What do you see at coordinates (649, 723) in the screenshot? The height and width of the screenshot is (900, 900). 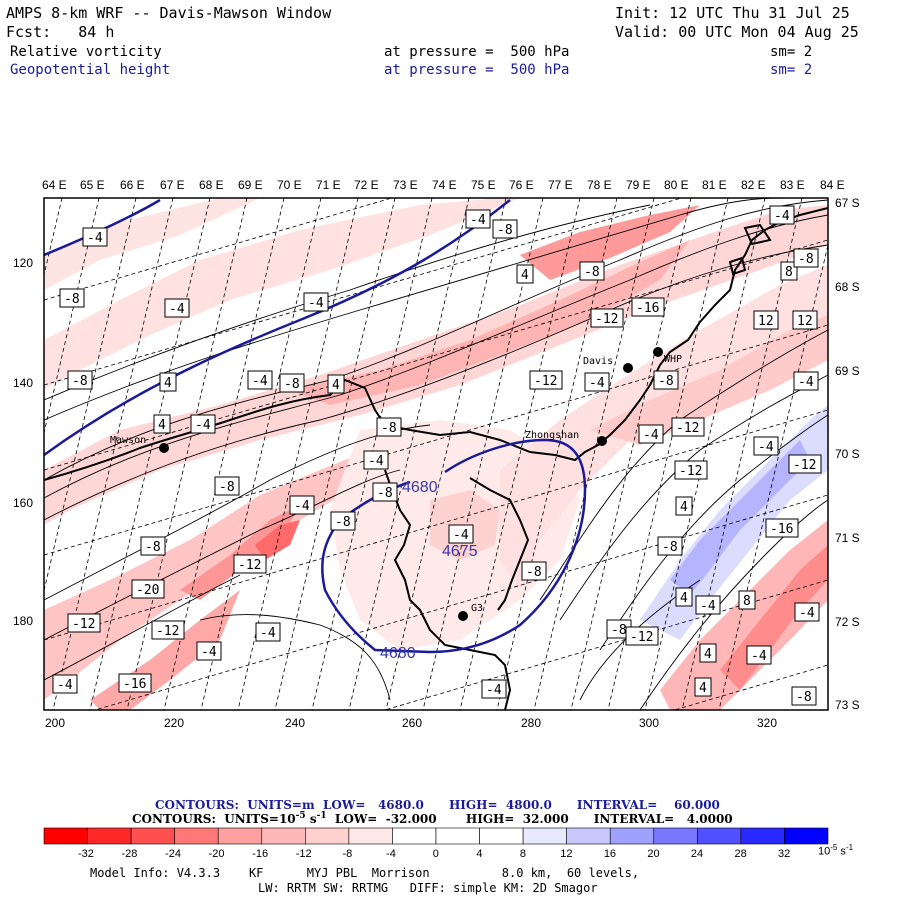 I see `x-grid-label: 300` at bounding box center [649, 723].